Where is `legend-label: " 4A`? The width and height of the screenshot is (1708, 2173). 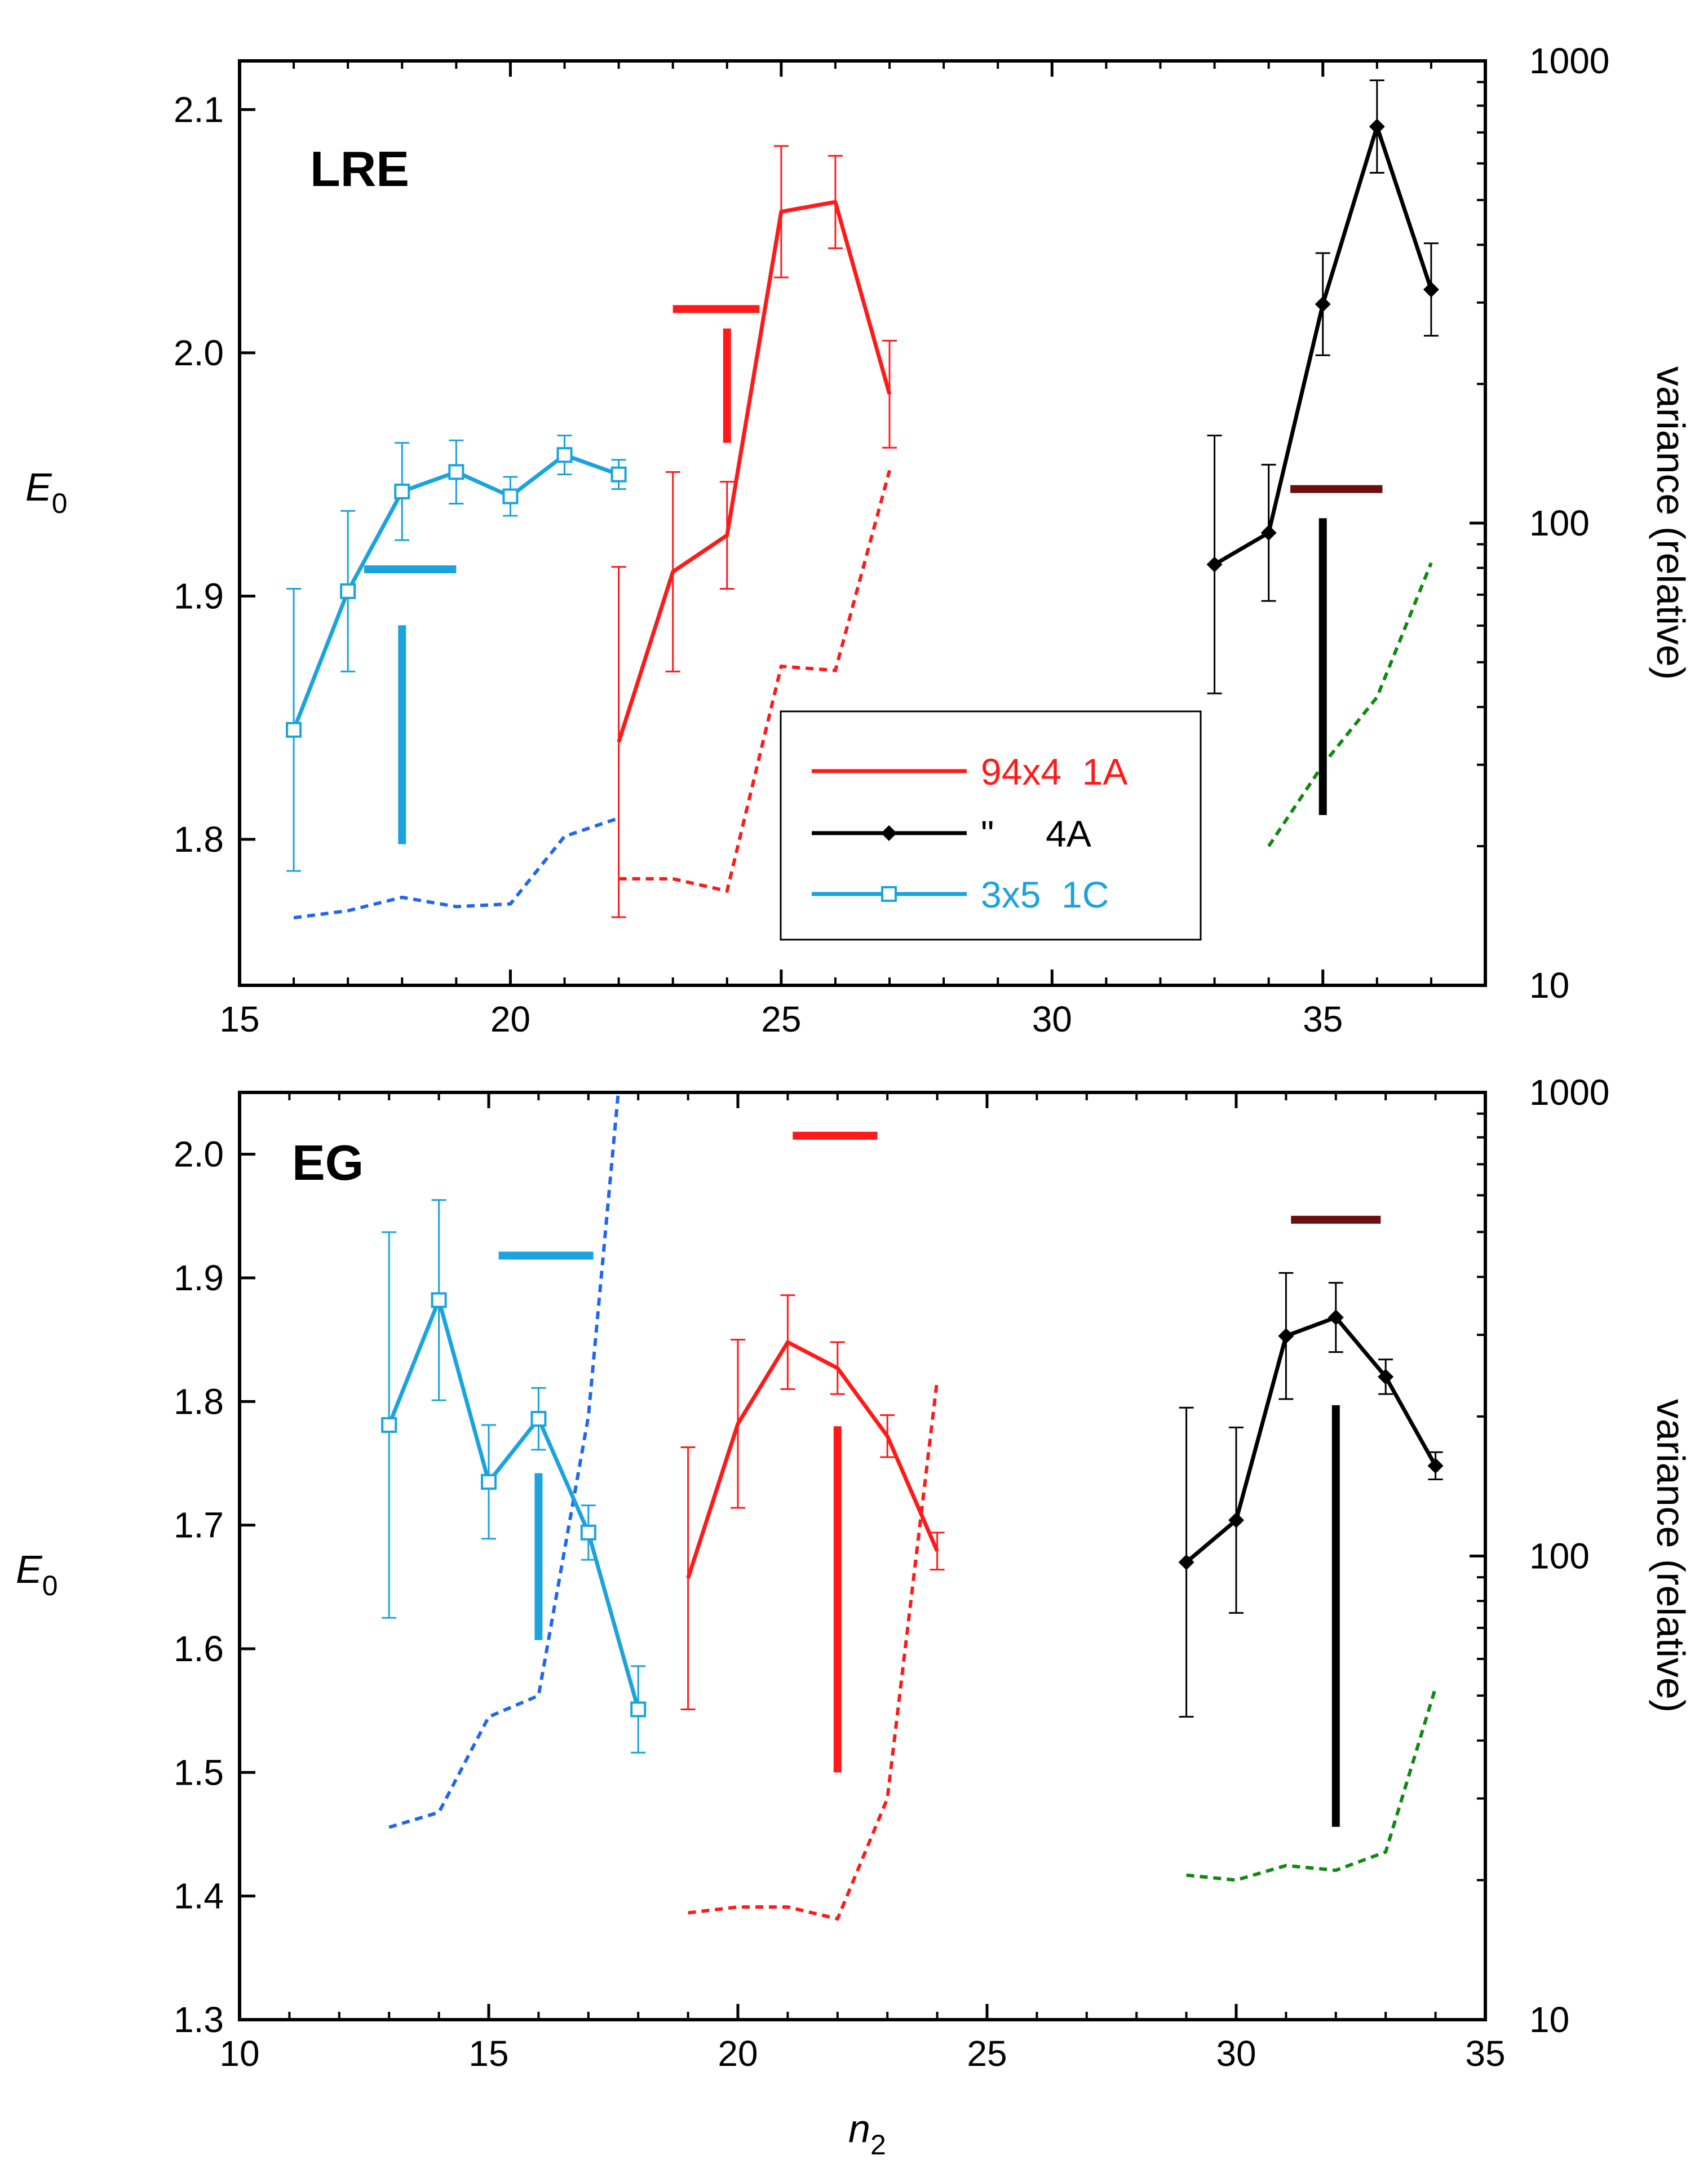 legend-label: " 4A is located at coordinates (1036, 834).